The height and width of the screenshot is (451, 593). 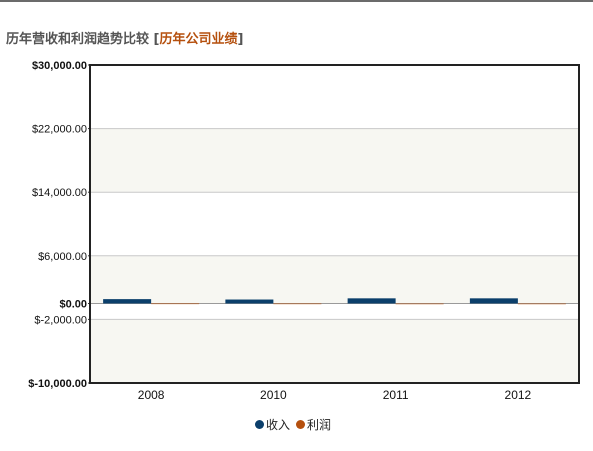 What do you see at coordinates (371, 301) in the screenshot?
I see `bar-revenue-2011` at bounding box center [371, 301].